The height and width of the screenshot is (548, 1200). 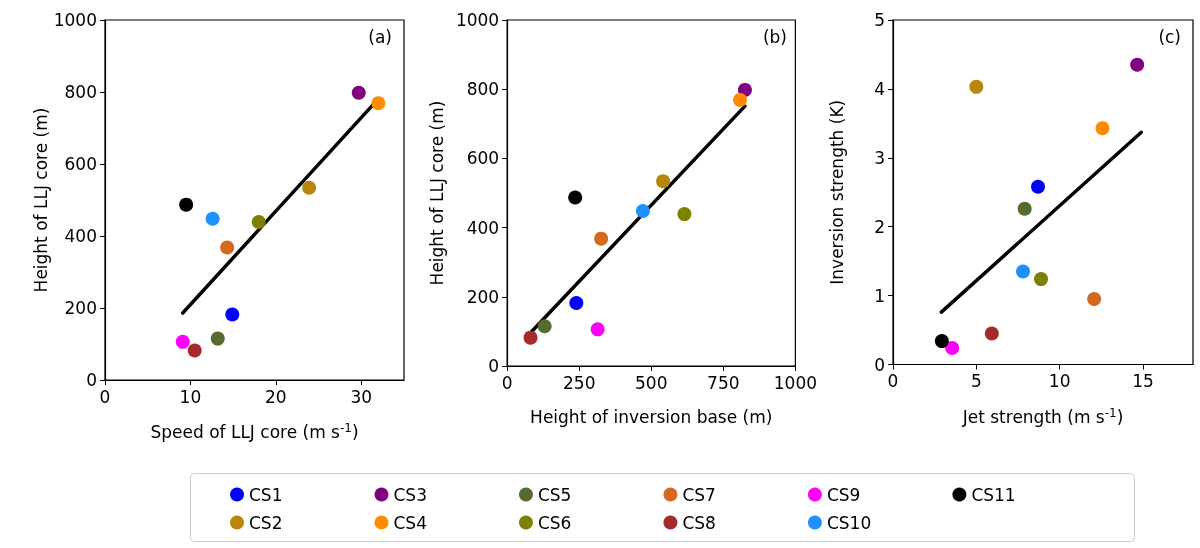 I want to click on x-tick-label: 30, so click(x=361, y=396).